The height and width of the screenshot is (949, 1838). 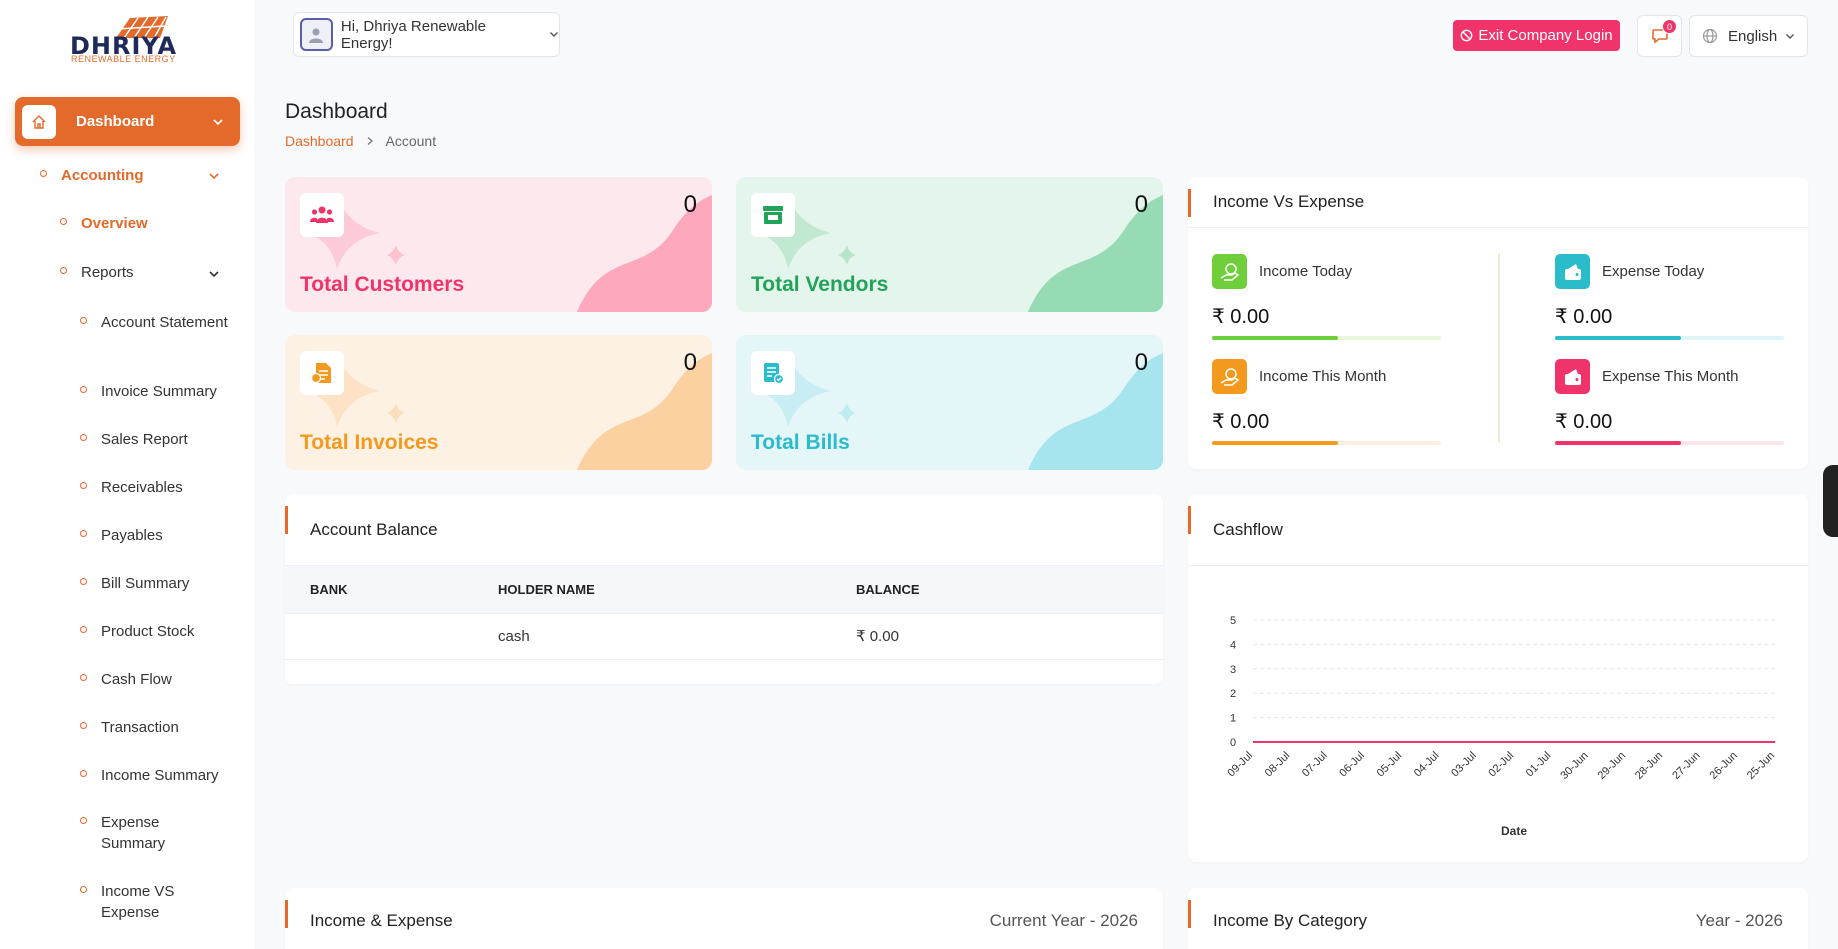 I want to click on sidebar-item-dashboard: Dashboard, so click(x=127, y=121).